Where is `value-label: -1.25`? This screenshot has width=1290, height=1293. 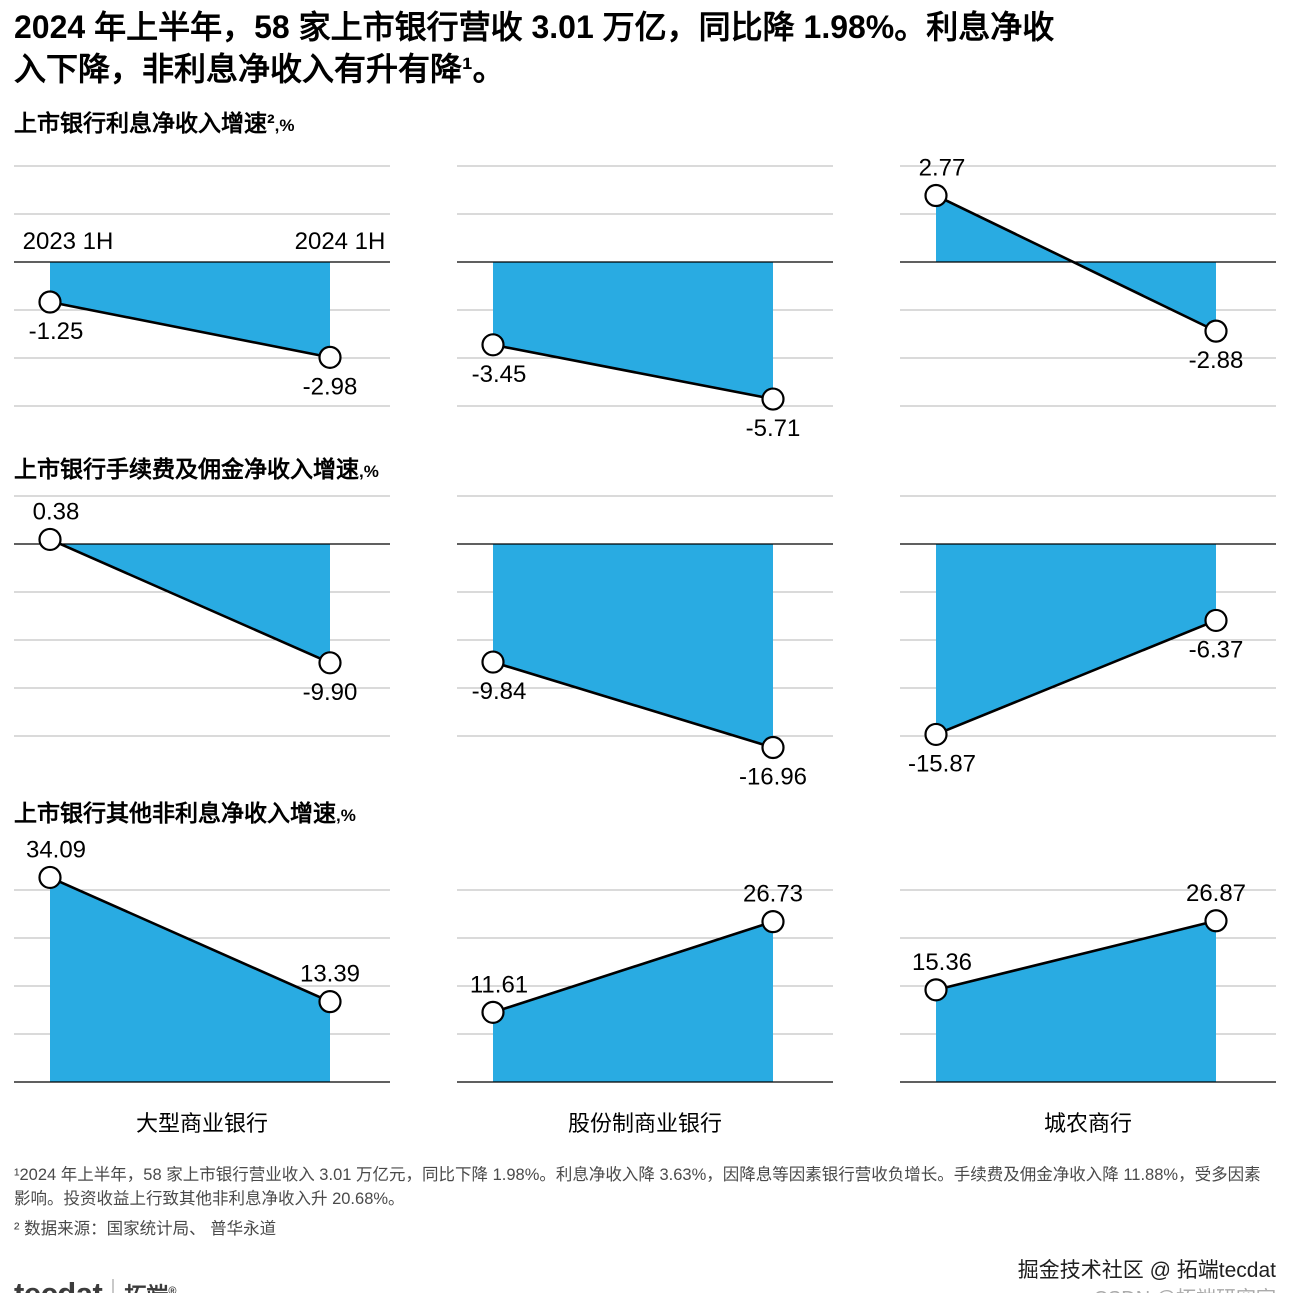 value-label: -1.25 is located at coordinates (56, 331).